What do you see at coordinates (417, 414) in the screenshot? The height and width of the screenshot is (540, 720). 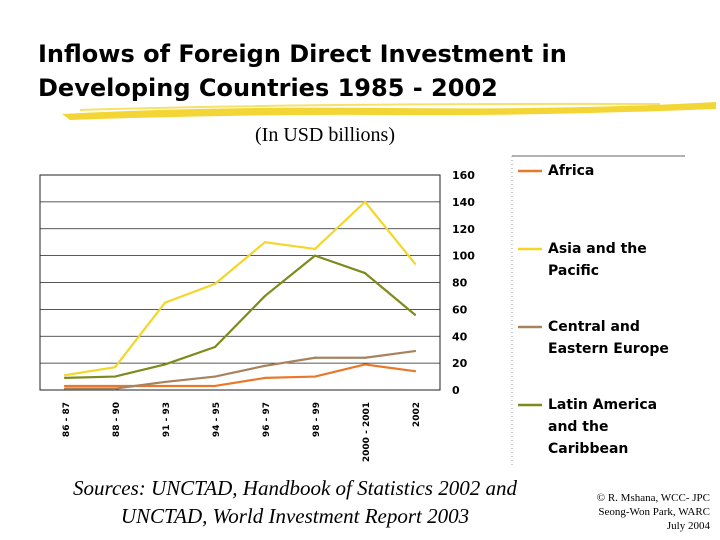 I see `x-tick-label: 2002` at bounding box center [417, 414].